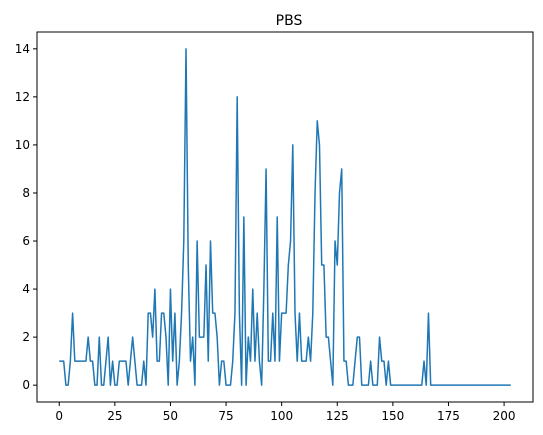  What do you see at coordinates (22, 49) in the screenshot?
I see `y-tick-label: 14` at bounding box center [22, 49].